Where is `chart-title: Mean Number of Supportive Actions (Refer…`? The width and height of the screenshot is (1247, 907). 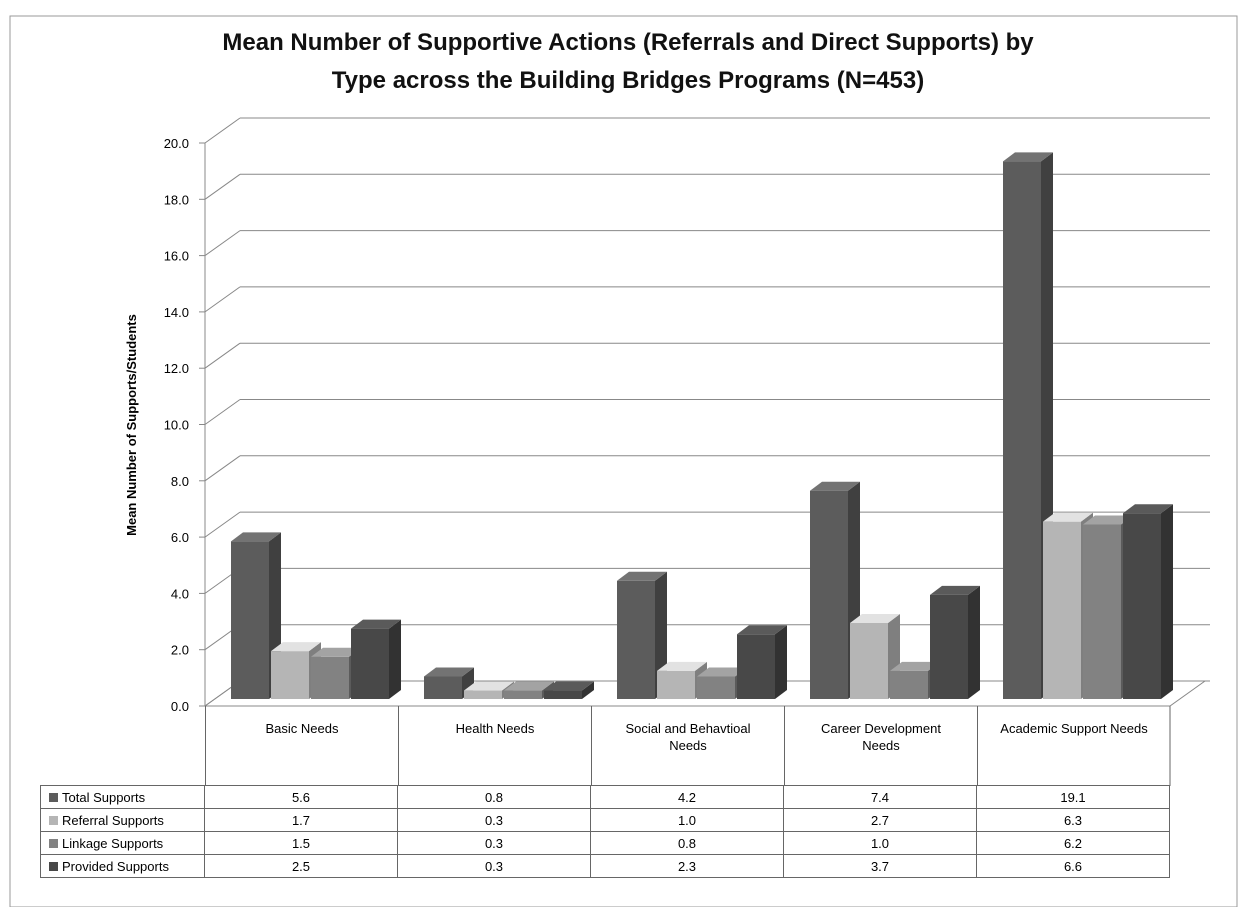
chart-title: Mean Number of Supportive Actions (Refer… is located at coordinates (628, 42).